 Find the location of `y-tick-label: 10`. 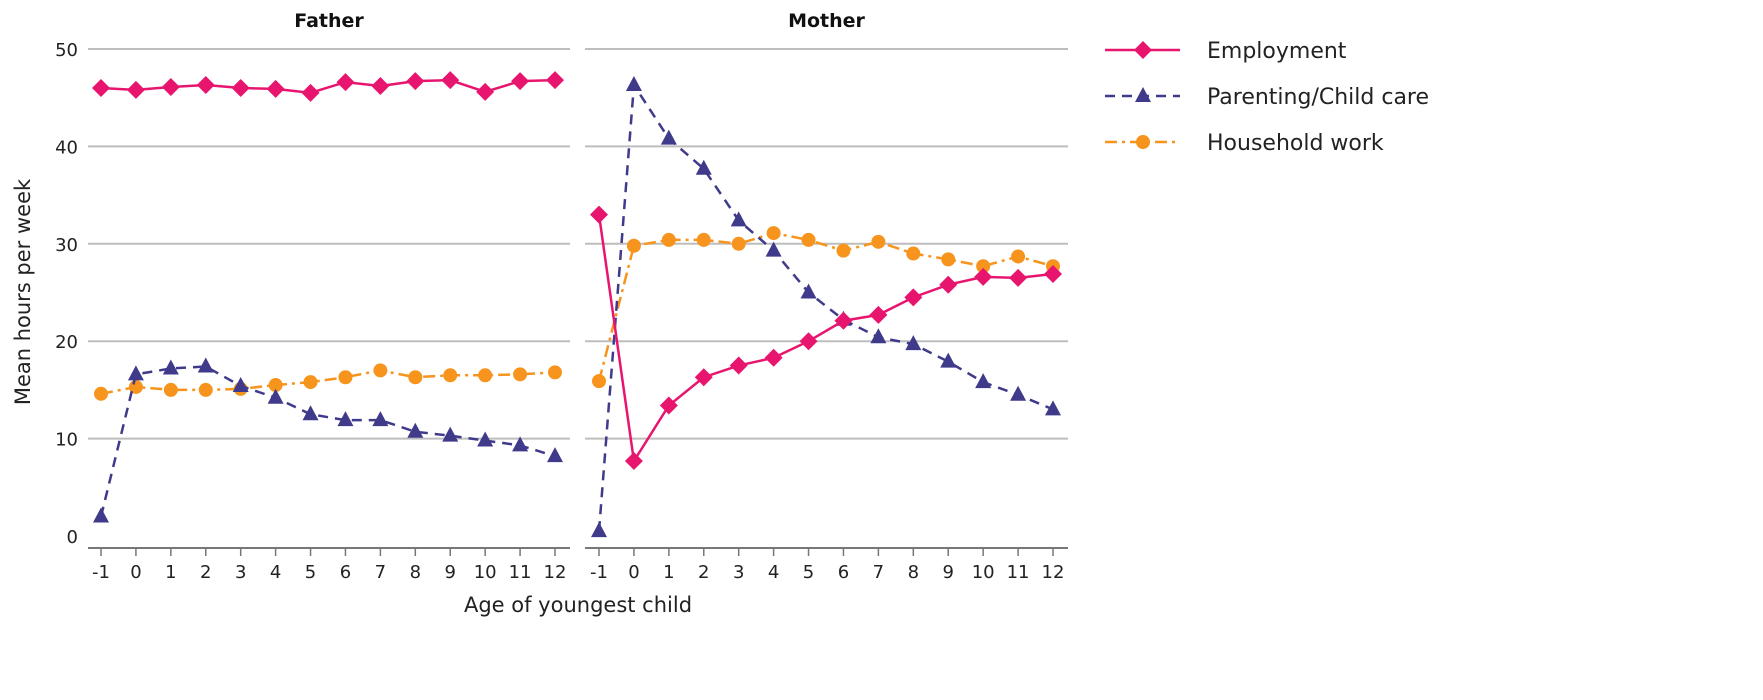

y-tick-label: 10 is located at coordinates (66, 440).